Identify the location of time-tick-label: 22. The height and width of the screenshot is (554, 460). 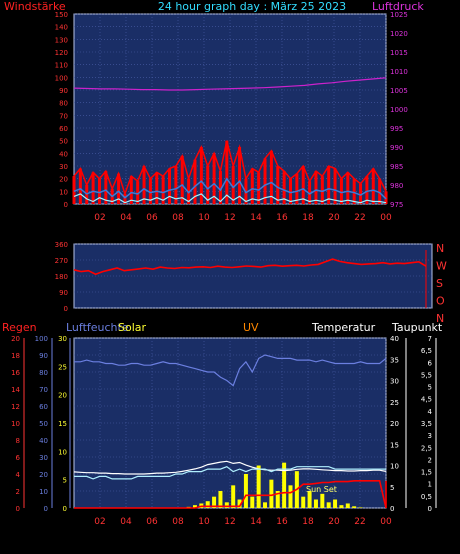
(359, 218).